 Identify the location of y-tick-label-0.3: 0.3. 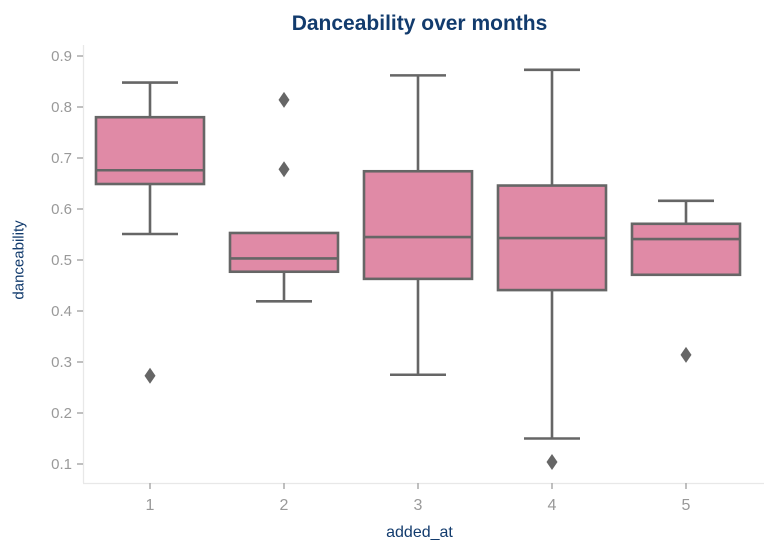
(61, 362).